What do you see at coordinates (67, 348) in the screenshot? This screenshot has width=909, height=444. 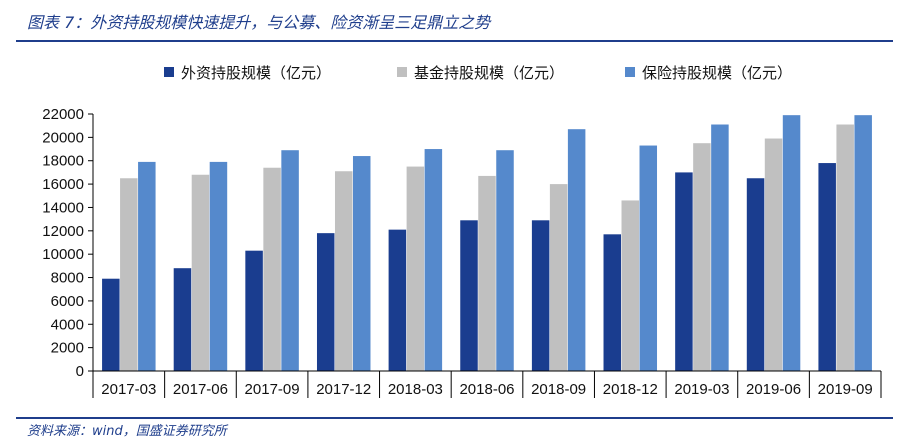 I see `y-tick-label: 2000` at bounding box center [67, 348].